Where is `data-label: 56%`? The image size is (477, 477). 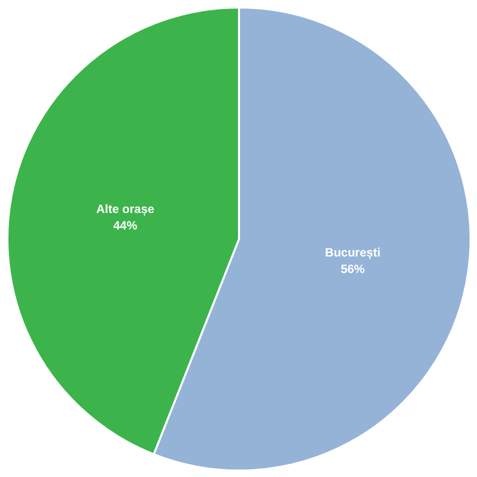
data-label: 56% is located at coordinates (353, 269).